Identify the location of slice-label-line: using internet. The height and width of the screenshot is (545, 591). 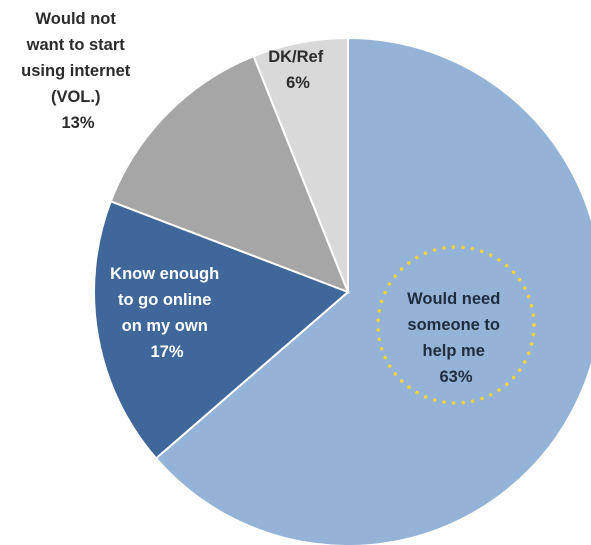
(76, 71).